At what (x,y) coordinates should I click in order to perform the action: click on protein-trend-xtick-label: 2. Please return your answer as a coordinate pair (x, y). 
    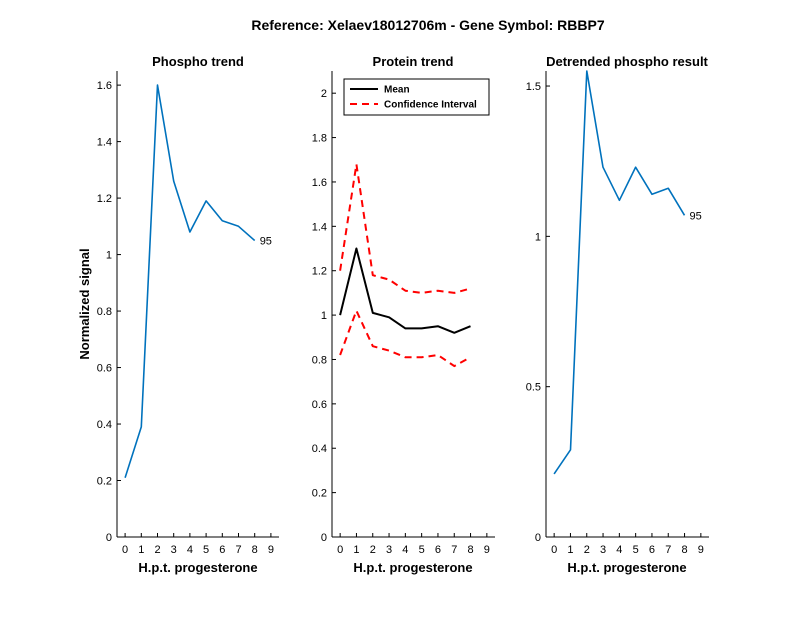
    Looking at the image, I should click on (373, 550).